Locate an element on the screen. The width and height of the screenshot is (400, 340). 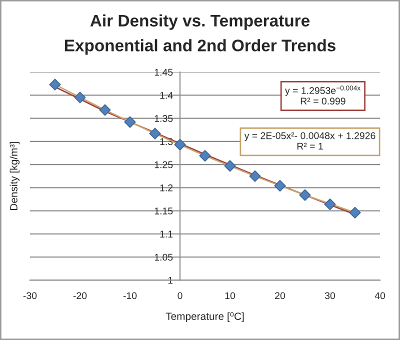
y-tick-label: 1.4 is located at coordinates (166, 95).